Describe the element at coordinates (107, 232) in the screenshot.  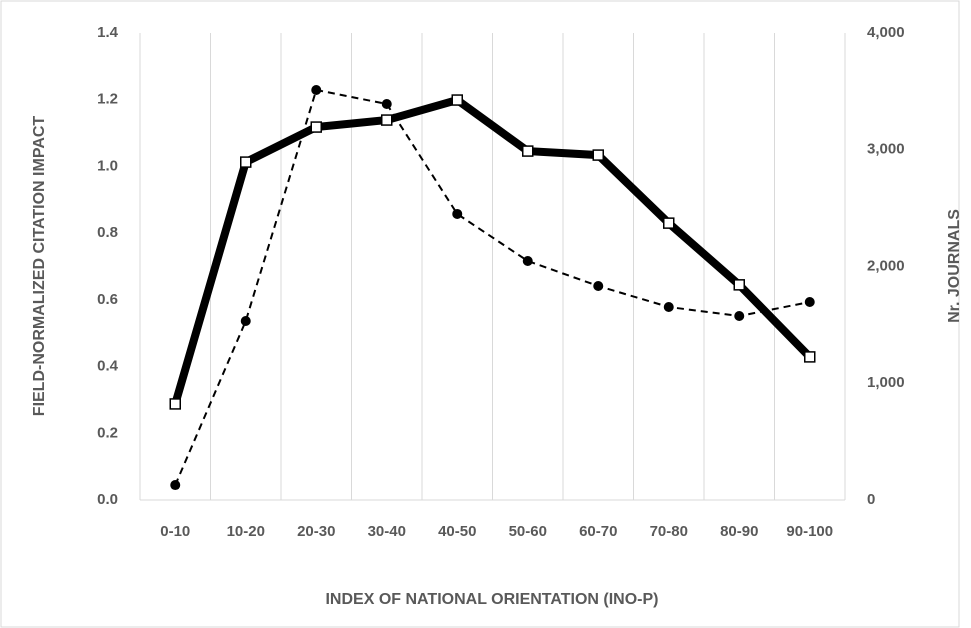
I see `y-tick-label: 0.8` at that location.